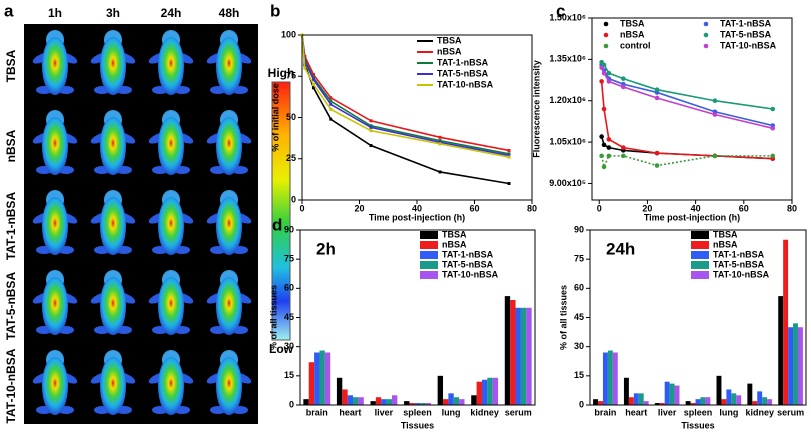 The width and height of the screenshot is (811, 433). I want to click on legend-label: TAT-10-nBSA, so click(741, 274).